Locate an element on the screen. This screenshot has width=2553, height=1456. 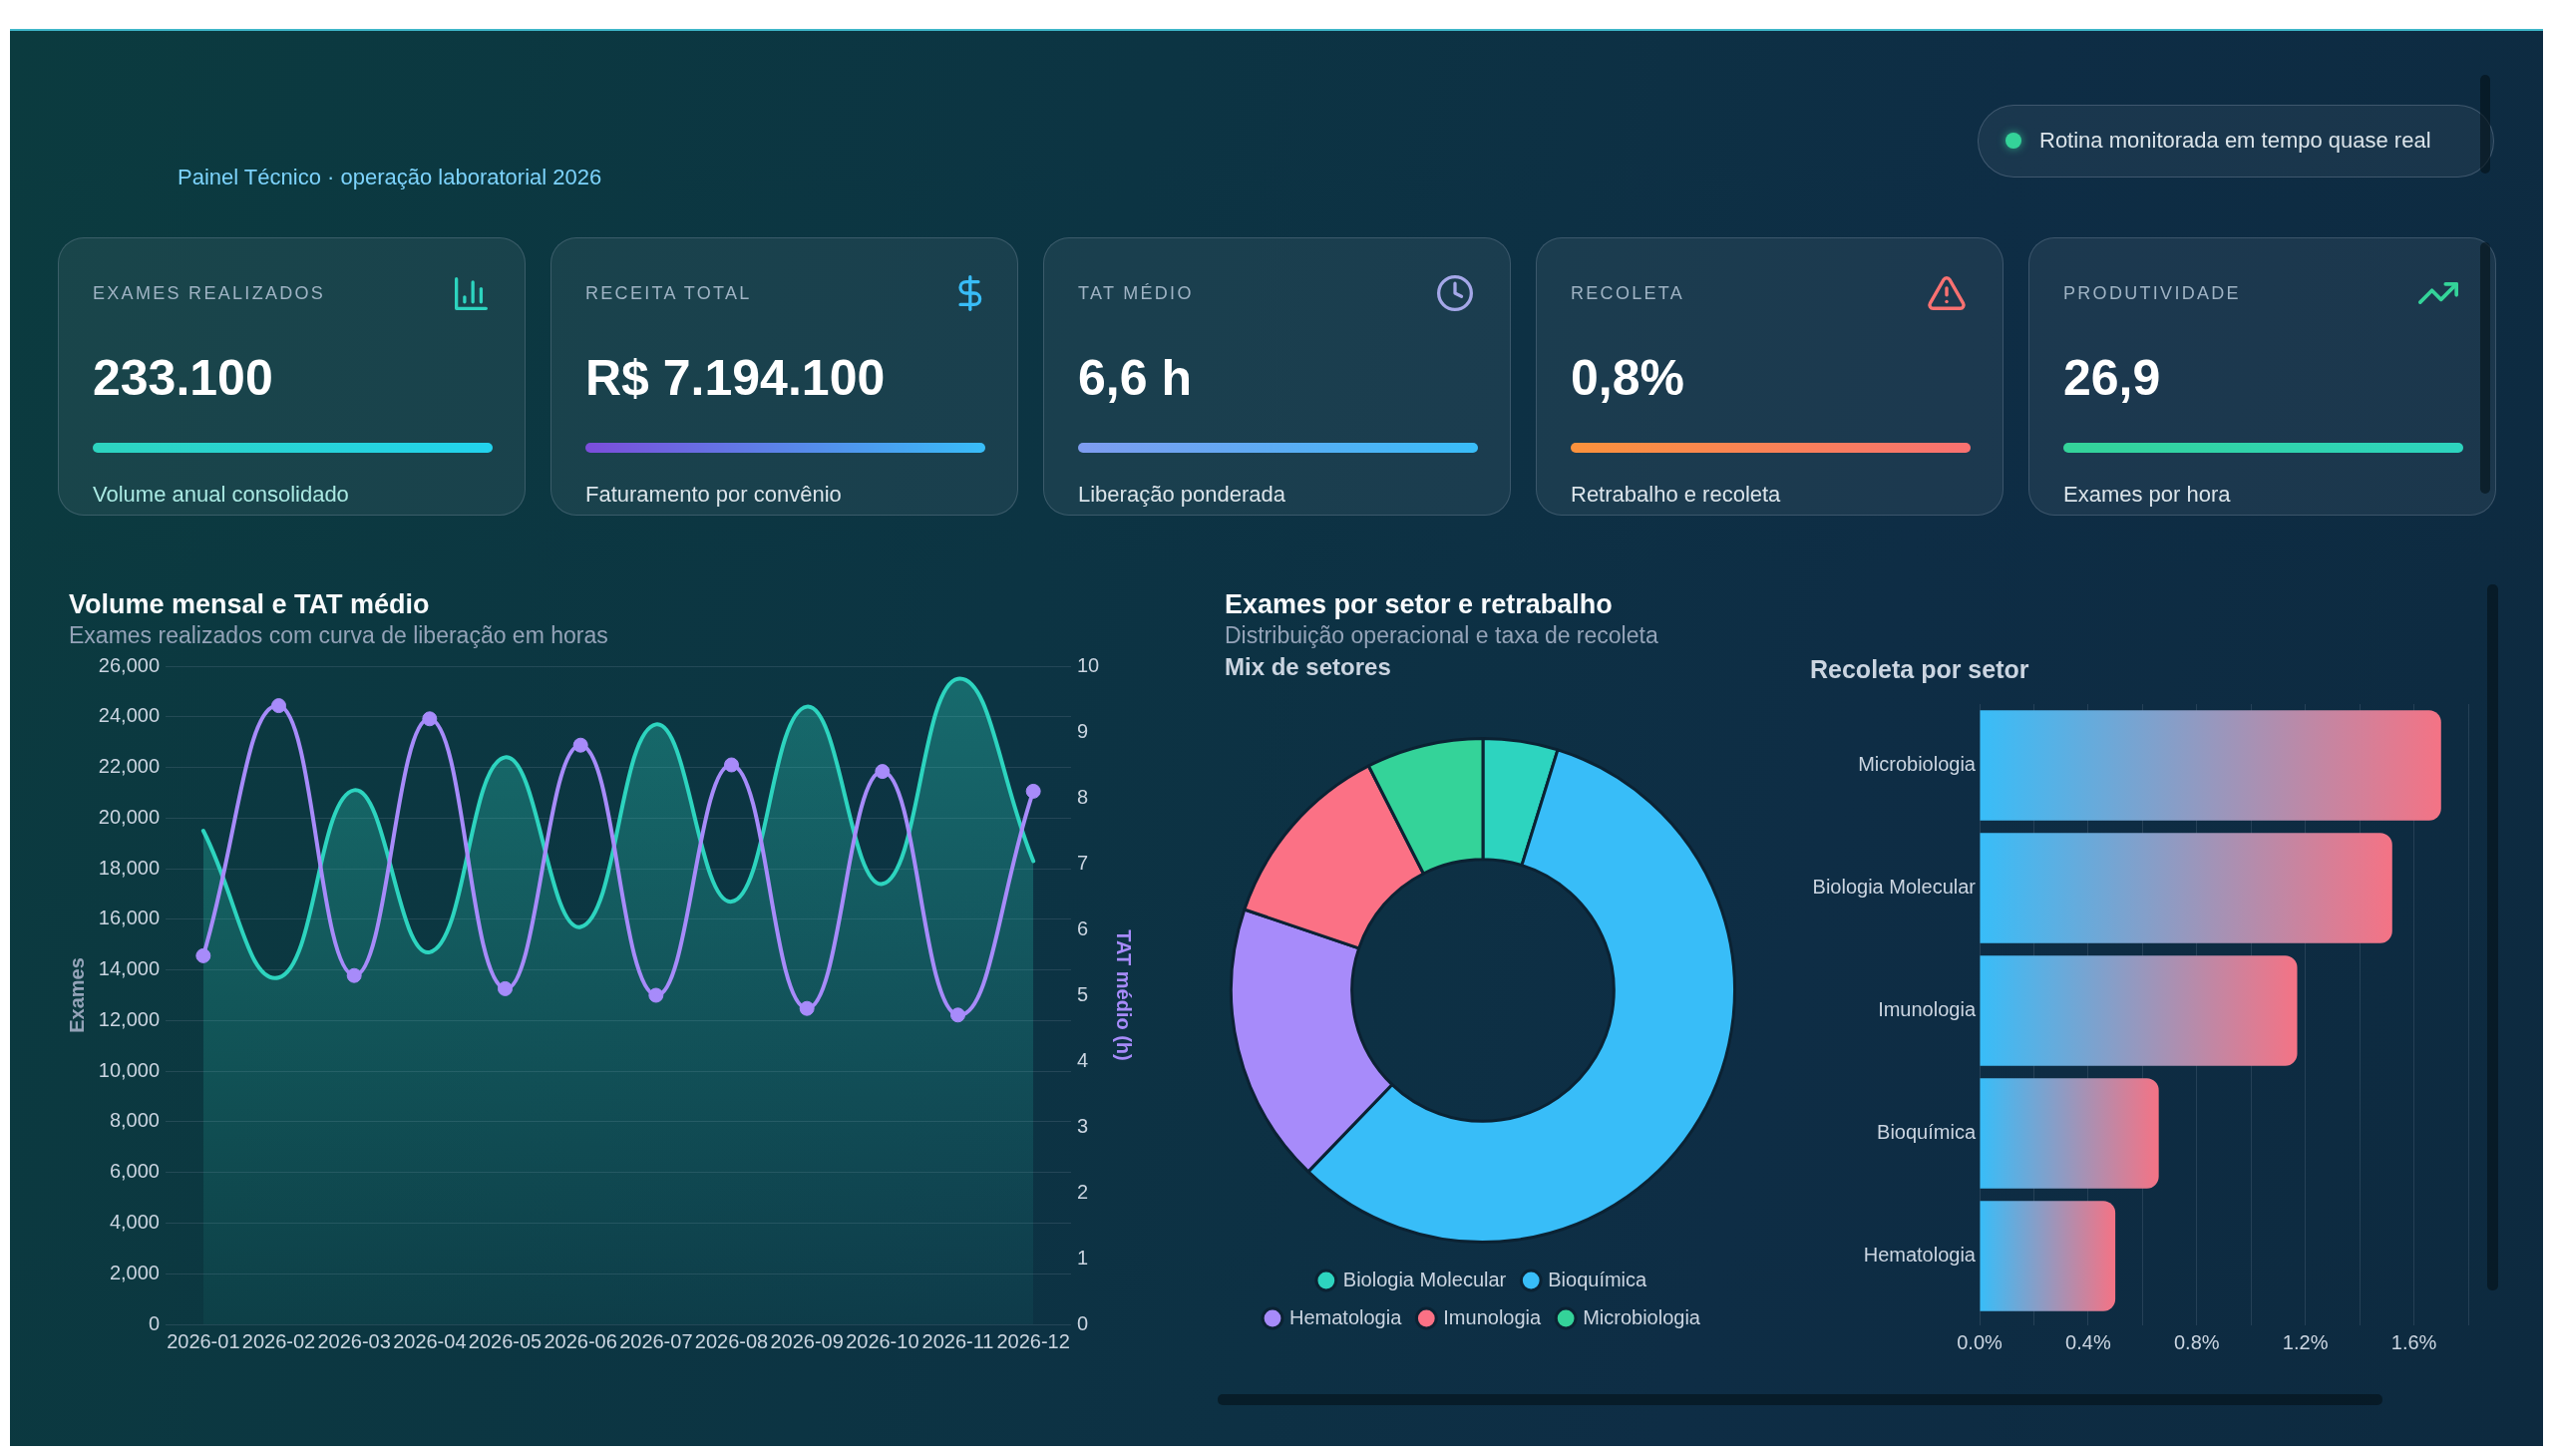
y2-tick-label: 6 is located at coordinates (1083, 927).